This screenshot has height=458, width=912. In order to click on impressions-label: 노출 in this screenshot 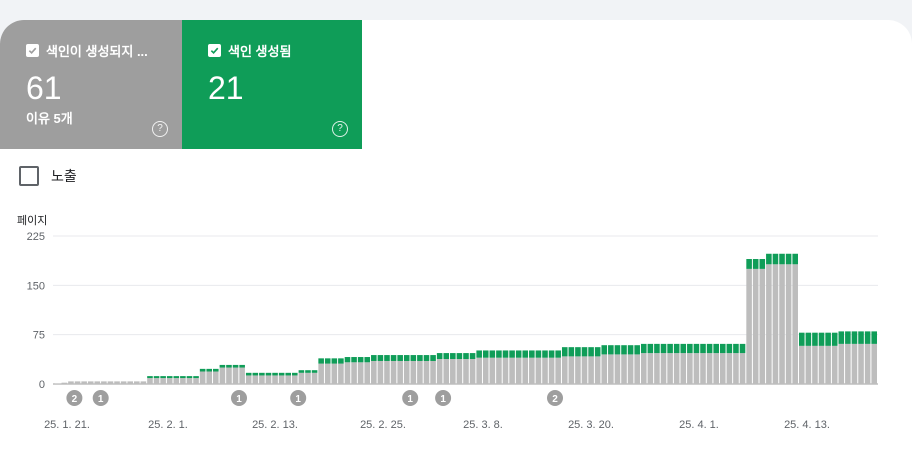, I will do `click(64, 176)`.